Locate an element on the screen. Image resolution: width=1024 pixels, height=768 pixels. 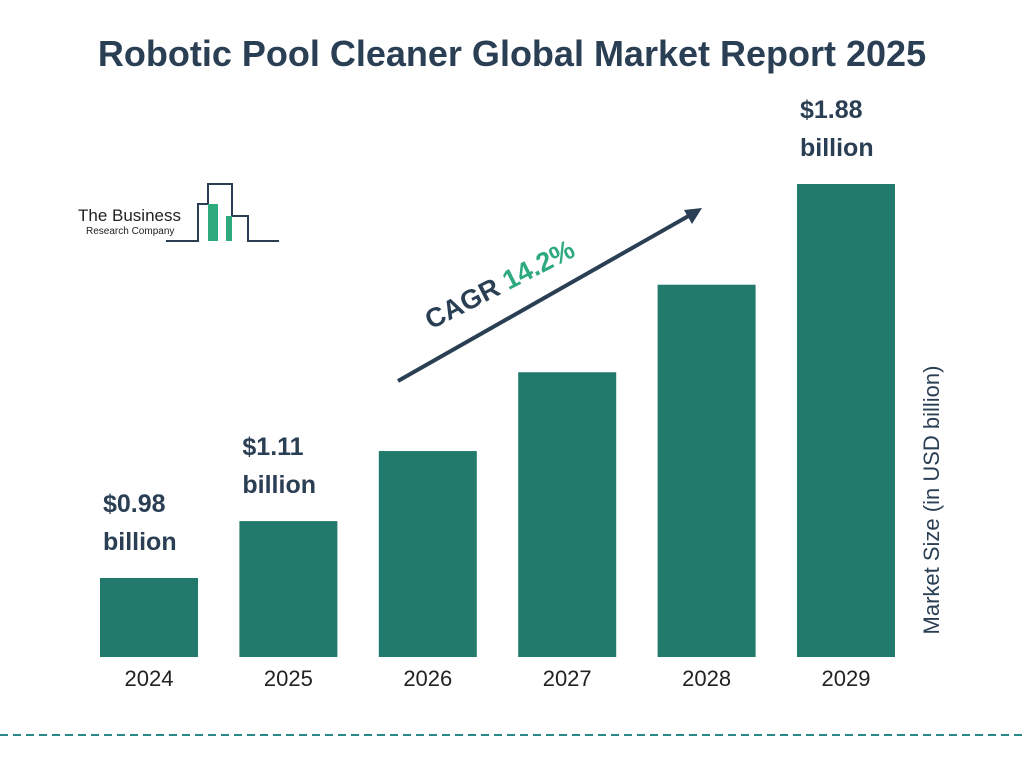
value-label: $1.11 billion is located at coordinates (279, 466).